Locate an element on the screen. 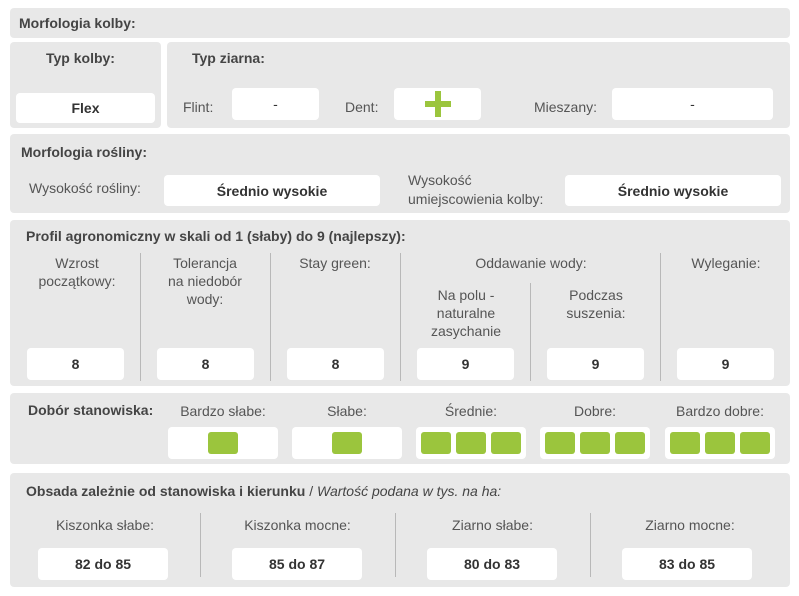 Image resolution: width=799 pixels, height=596 pixels. typ-ziarna-panel: Typ ziarna: Flint: - Dent: Mieszany: - is located at coordinates (478, 85).